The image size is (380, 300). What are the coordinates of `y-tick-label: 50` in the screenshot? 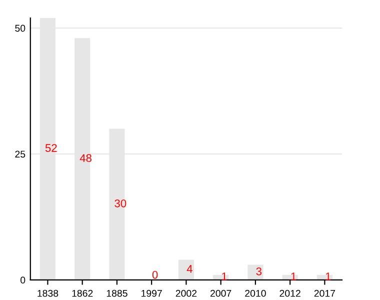 It's located at (20, 28).